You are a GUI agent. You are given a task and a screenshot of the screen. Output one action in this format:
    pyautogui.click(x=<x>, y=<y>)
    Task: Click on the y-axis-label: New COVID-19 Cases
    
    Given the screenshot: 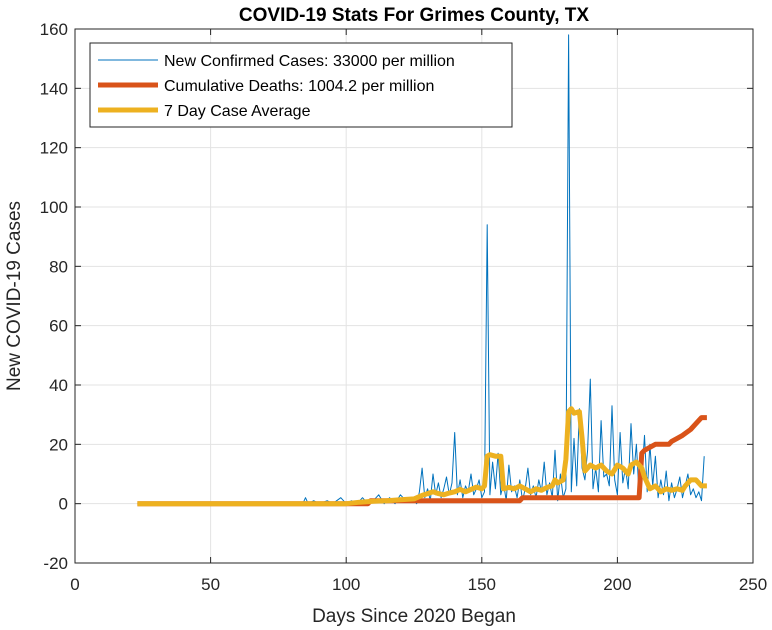 What is the action you would take?
    pyautogui.click(x=14, y=296)
    